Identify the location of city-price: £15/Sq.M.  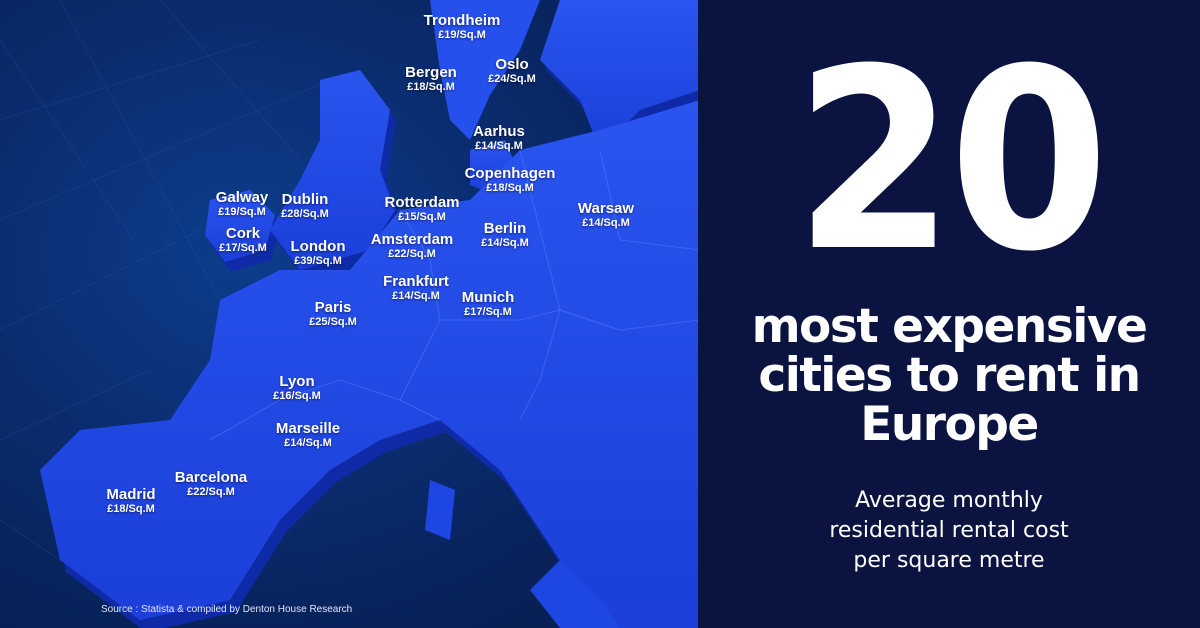
(422, 216).